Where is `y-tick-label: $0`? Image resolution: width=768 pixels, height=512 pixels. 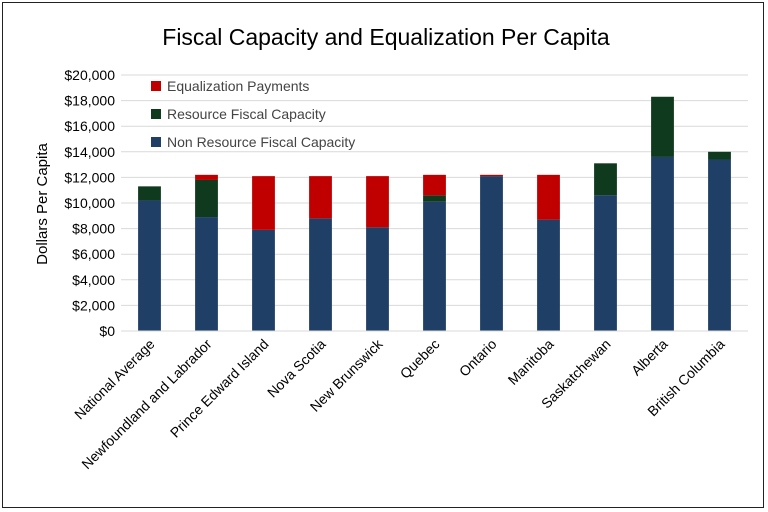 y-tick-label: $0 is located at coordinates (107, 331).